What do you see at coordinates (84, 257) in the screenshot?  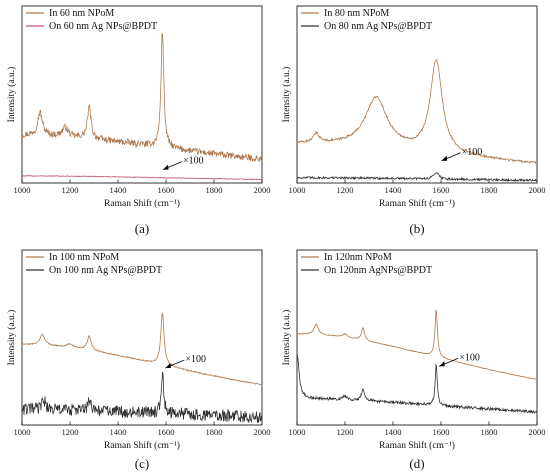 I see `legend-entry: In 100 nm NPoM` at bounding box center [84, 257].